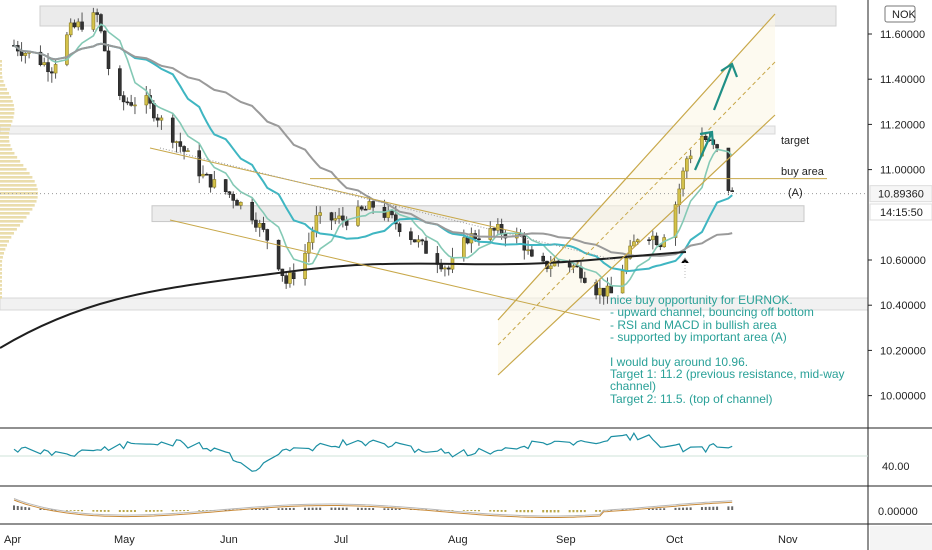 Image resolution: width=932 pixels, height=550 pixels. Describe the element at coordinates (900, 194) in the screenshot. I see `last-price-tag: 10.89360` at that location.